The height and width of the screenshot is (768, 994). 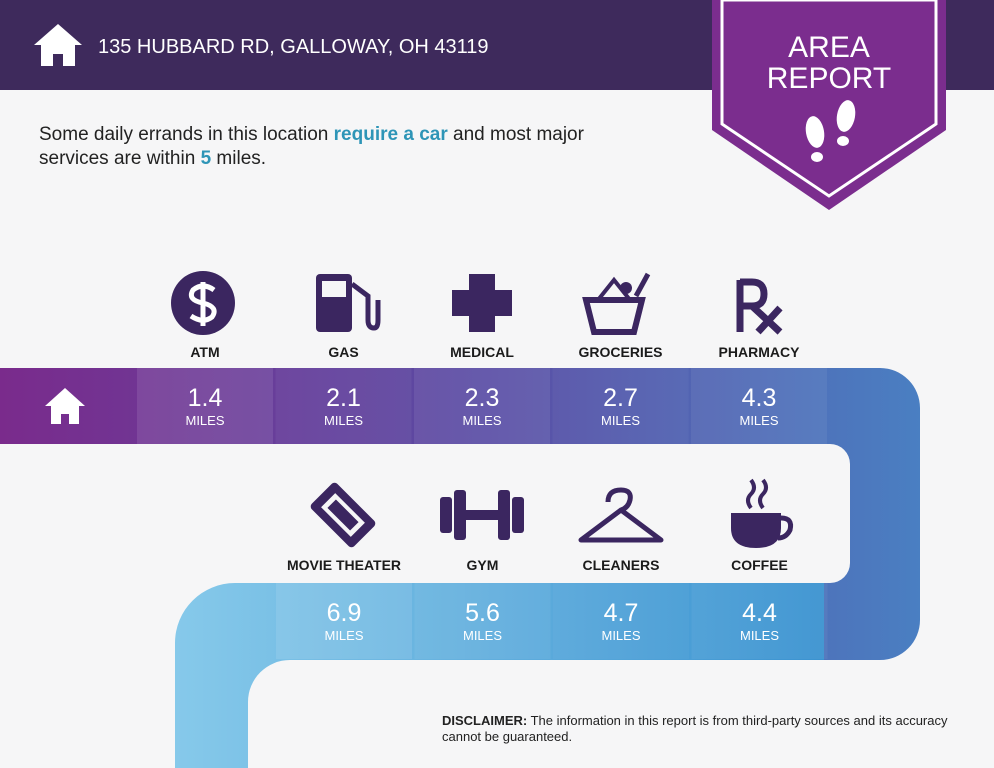 What do you see at coordinates (760, 352) in the screenshot?
I see `service-name: PHARMACY` at bounding box center [760, 352].